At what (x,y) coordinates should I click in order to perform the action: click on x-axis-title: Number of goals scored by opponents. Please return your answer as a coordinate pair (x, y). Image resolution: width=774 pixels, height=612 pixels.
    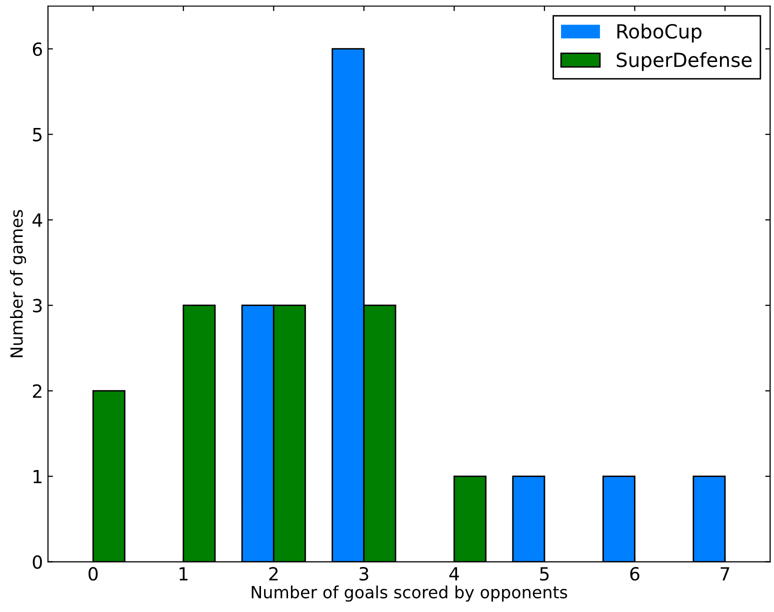
    Looking at the image, I should click on (410, 594).